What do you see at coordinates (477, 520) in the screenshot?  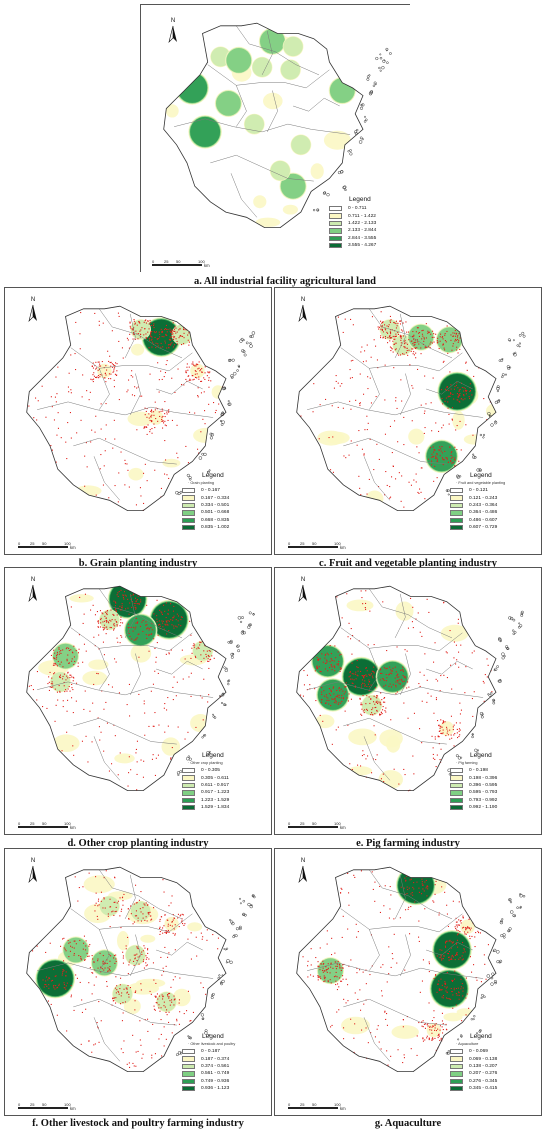 I see `legend-row: 0.486 - 0.607` at bounding box center [477, 520].